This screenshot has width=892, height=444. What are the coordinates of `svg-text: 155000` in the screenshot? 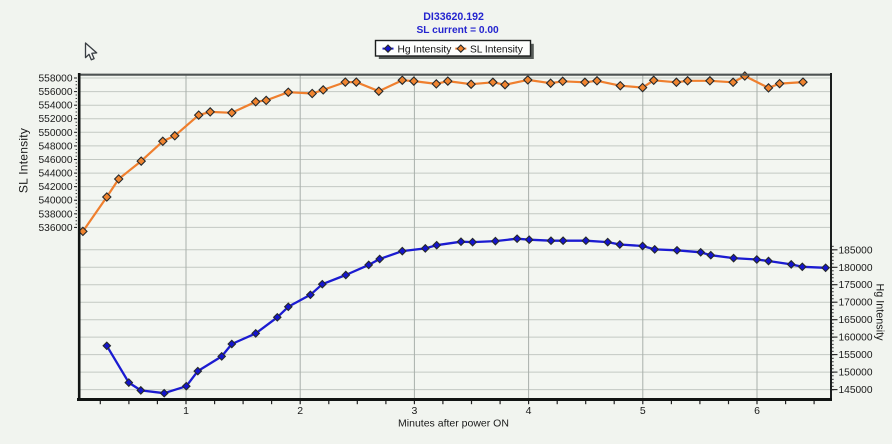 It's located at (856, 355).